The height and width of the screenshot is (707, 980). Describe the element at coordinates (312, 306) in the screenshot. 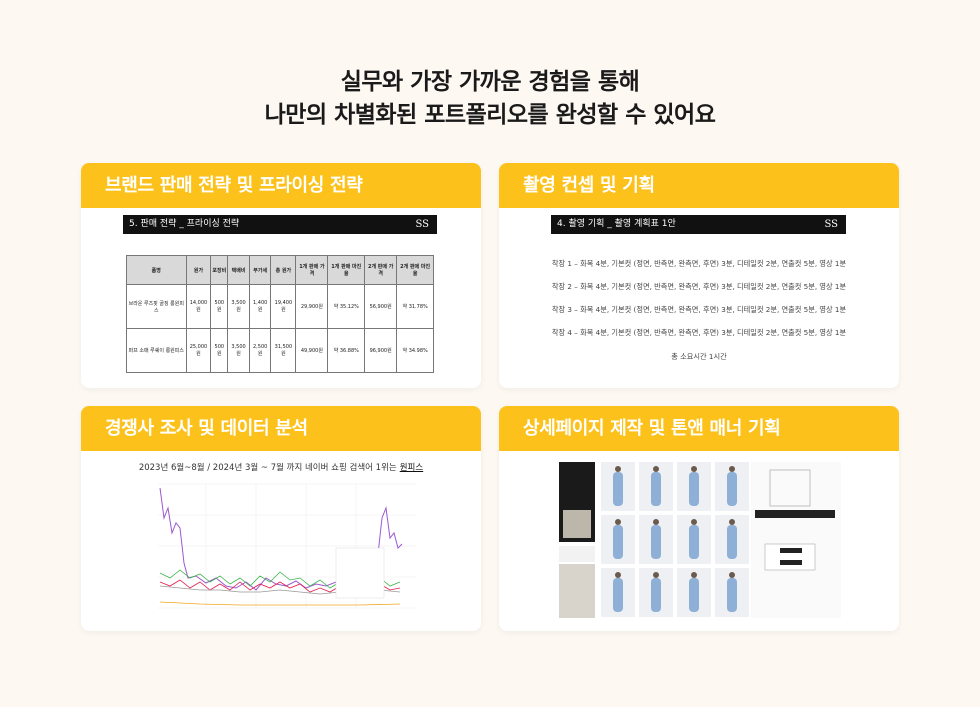

I see `table-cell: 29,900원` at that location.